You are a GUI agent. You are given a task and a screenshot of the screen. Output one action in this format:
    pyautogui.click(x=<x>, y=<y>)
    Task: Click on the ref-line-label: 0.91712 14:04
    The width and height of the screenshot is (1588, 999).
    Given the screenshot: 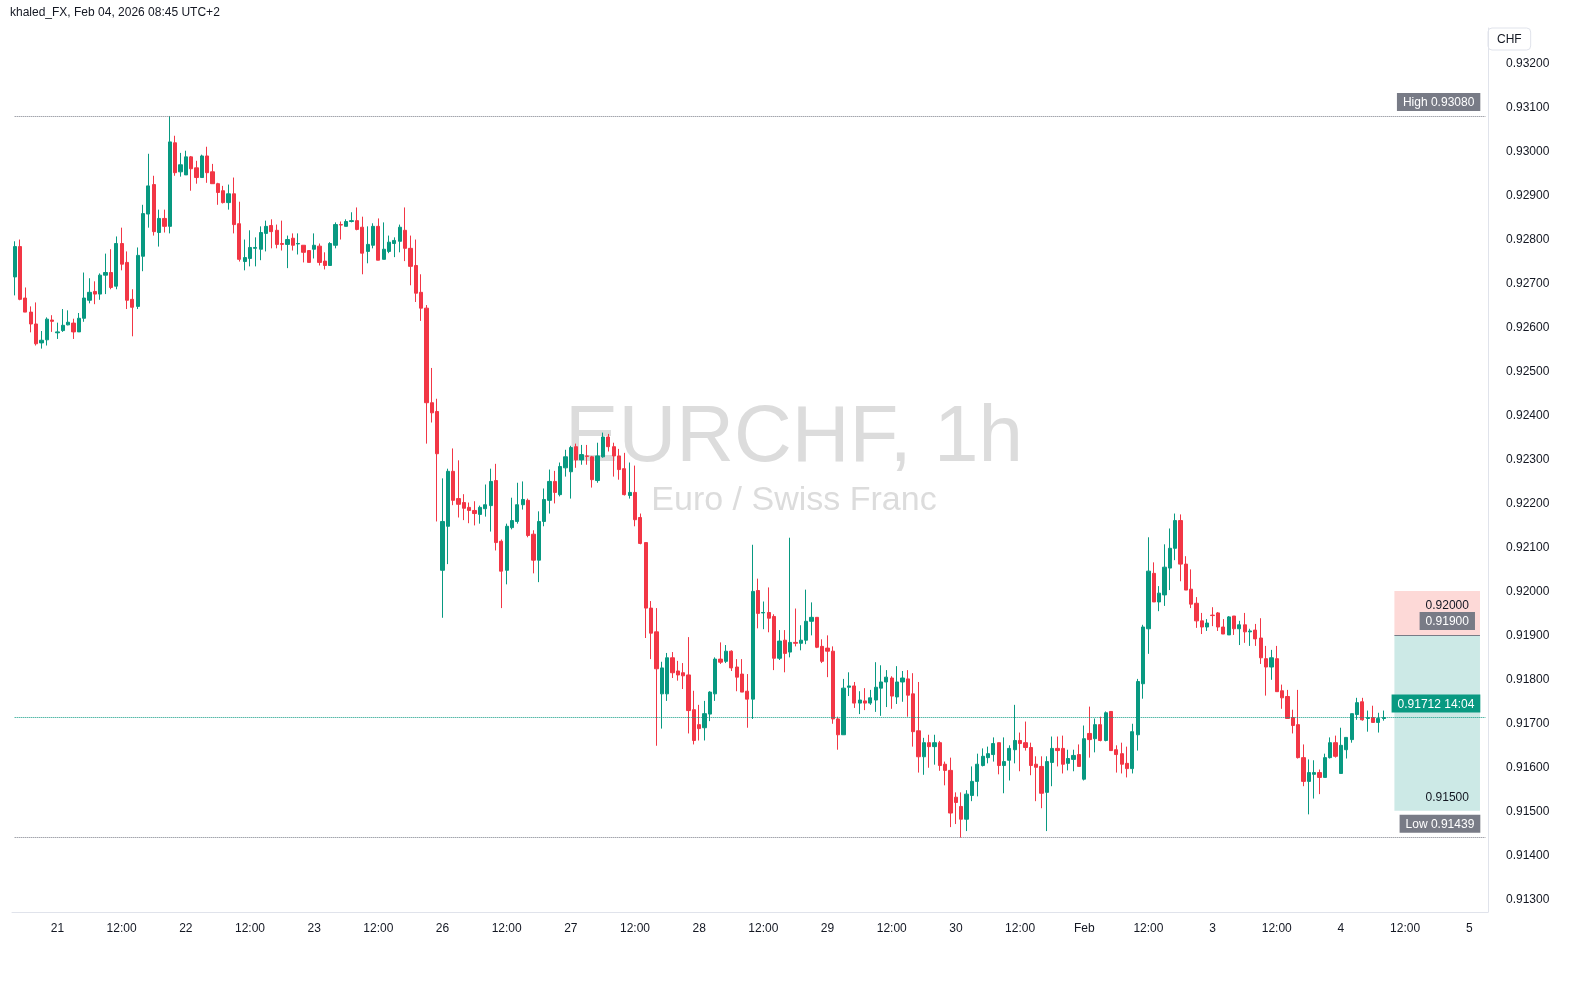 What is the action you would take?
    pyautogui.click(x=1436, y=703)
    